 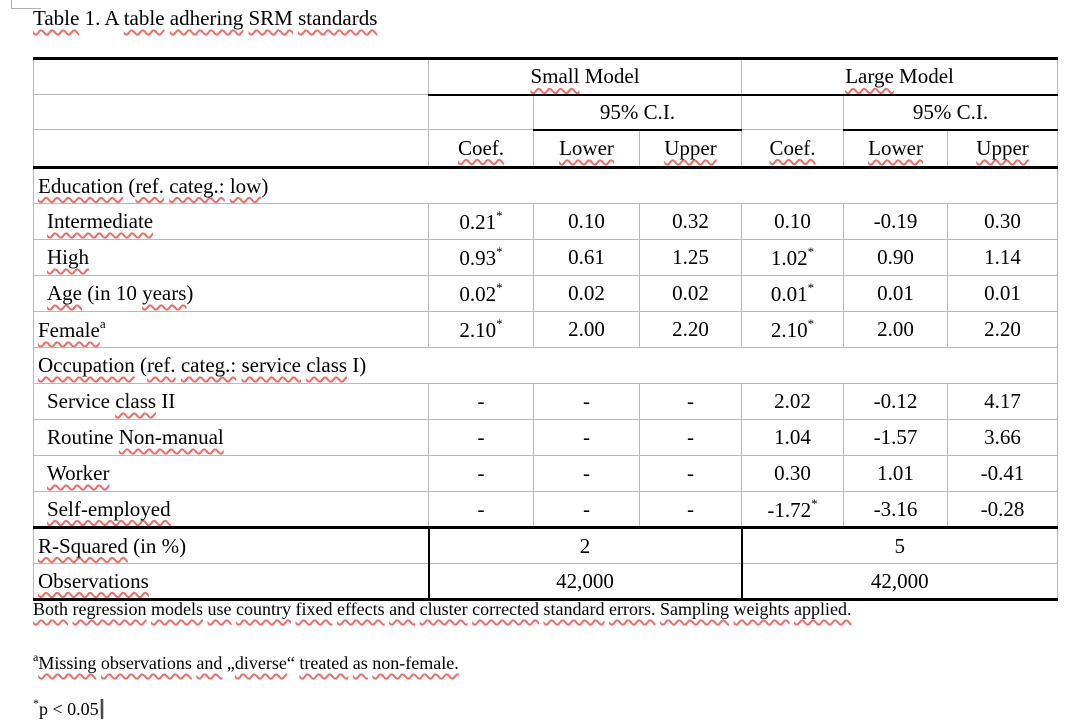 I want to click on header-small-coef: Coef., so click(x=481, y=149).